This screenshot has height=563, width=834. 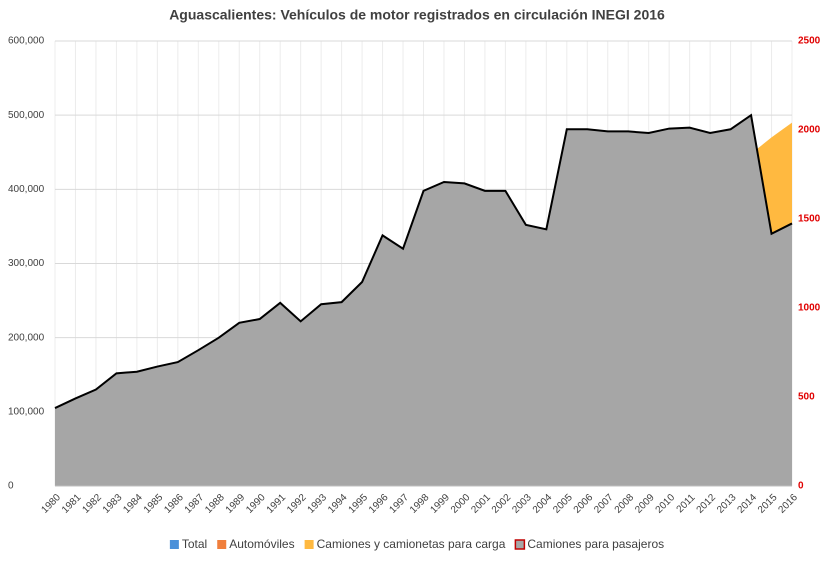 I want to click on x-tick-label: 1981, so click(x=72, y=504).